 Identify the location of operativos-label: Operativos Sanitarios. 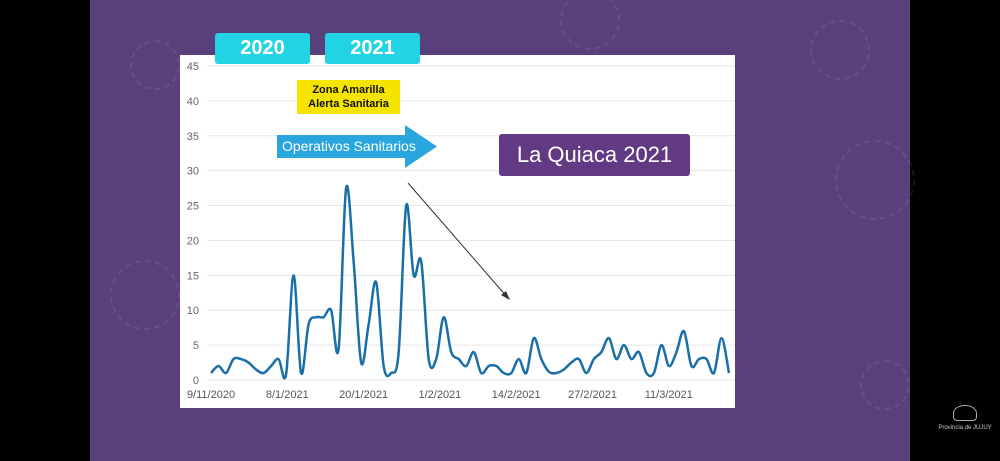
(349, 146).